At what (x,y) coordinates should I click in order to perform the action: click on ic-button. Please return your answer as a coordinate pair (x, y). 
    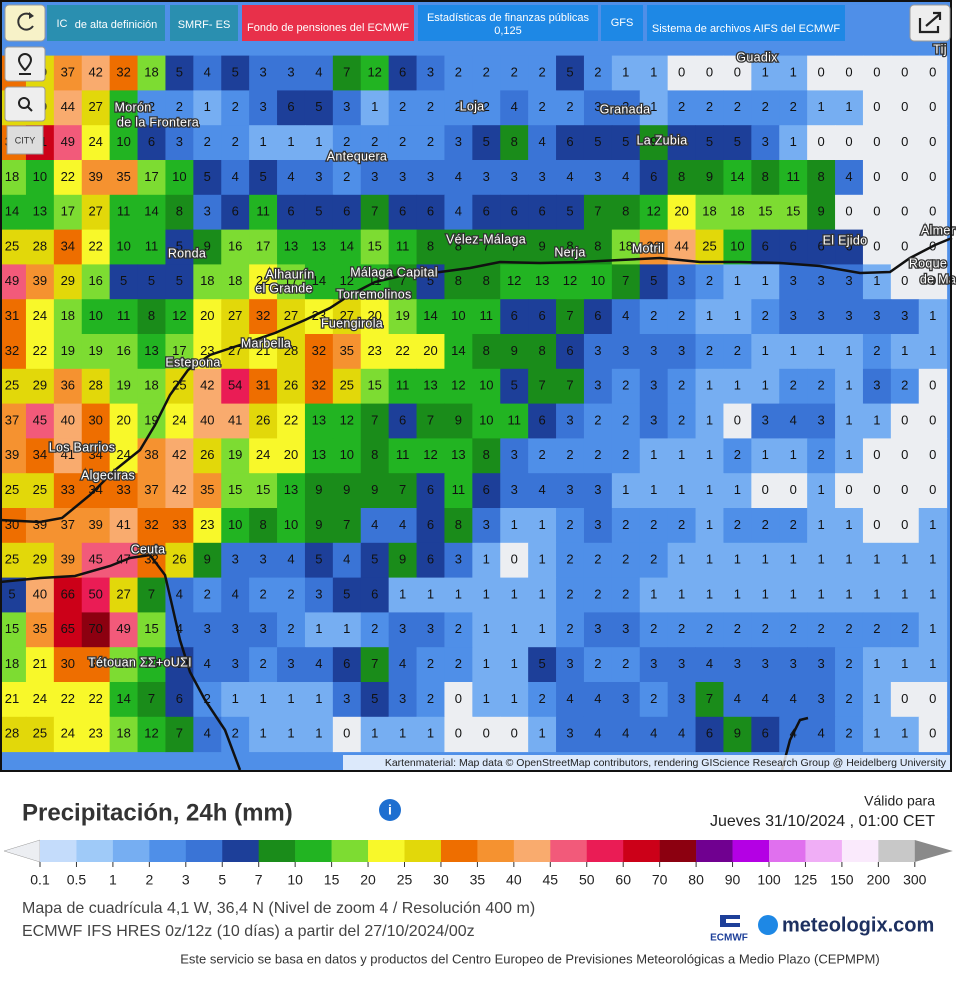
    Looking at the image, I should click on (106, 23).